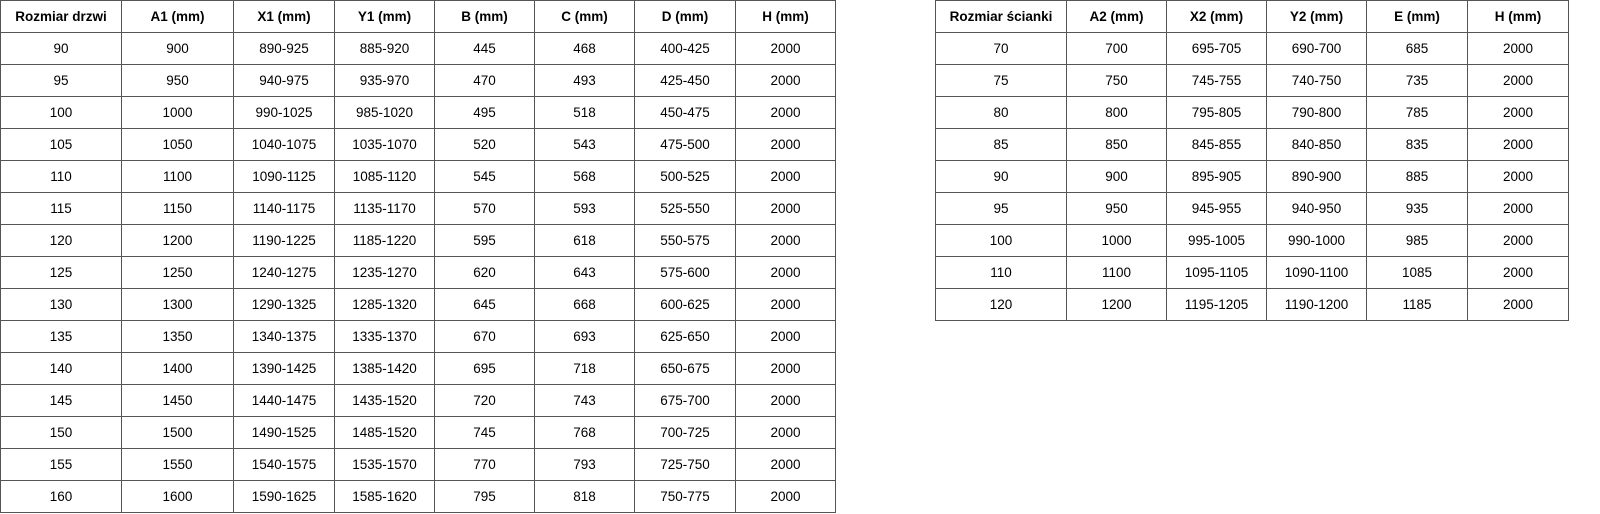 The width and height of the screenshot is (1600, 514). Describe the element at coordinates (1116, 112) in the screenshot. I see `table-cell: 800` at that location.